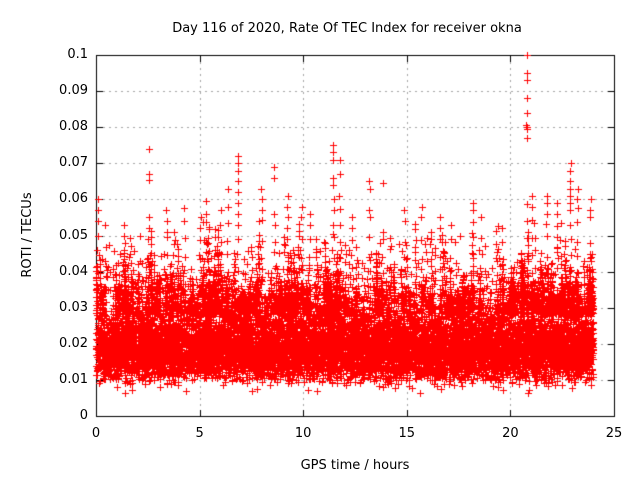 The height and width of the screenshot is (480, 640). What do you see at coordinates (73, 163) in the screenshot?
I see `y-tick-label: 0.07` at bounding box center [73, 163].